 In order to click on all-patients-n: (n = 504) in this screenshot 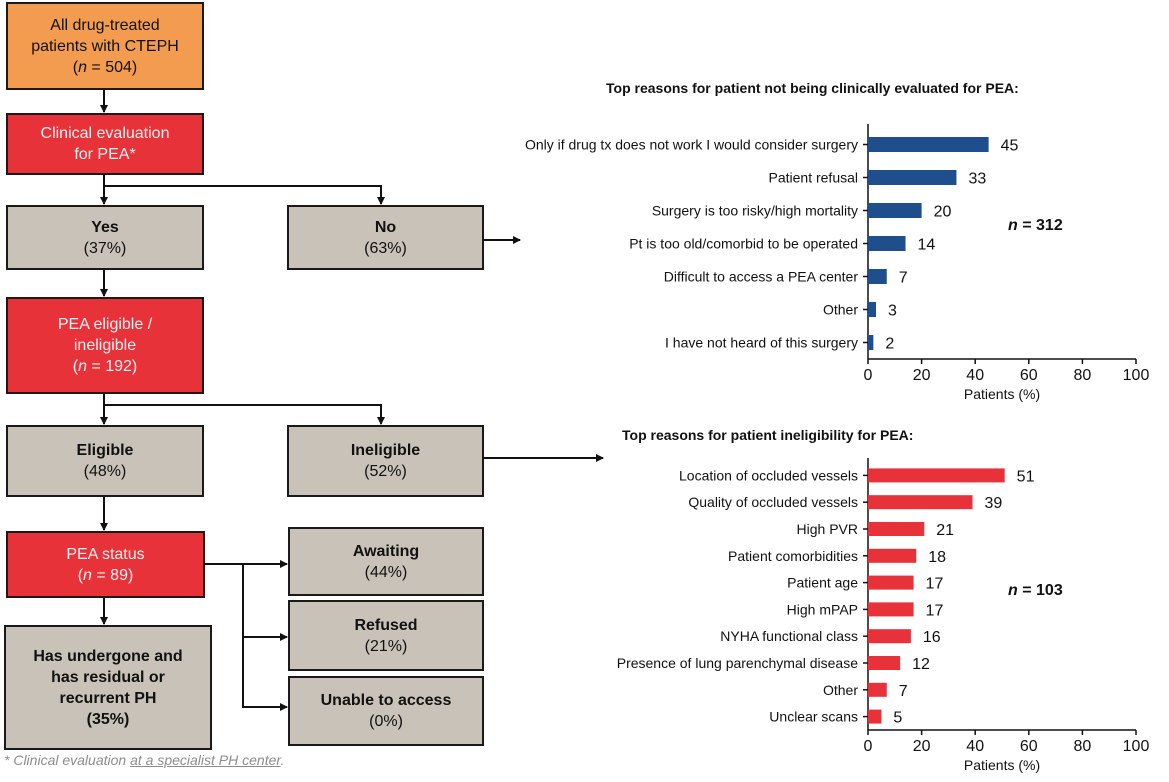, I will do `click(105, 67)`.